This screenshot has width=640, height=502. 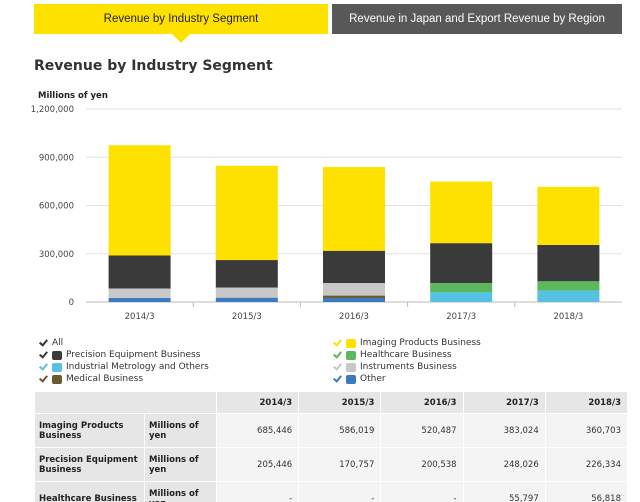 What do you see at coordinates (331, 402) in the screenshot?
I see `table-header-row: 2014/3 2015/3 2016/3 2017/3 2018/3` at bounding box center [331, 402].